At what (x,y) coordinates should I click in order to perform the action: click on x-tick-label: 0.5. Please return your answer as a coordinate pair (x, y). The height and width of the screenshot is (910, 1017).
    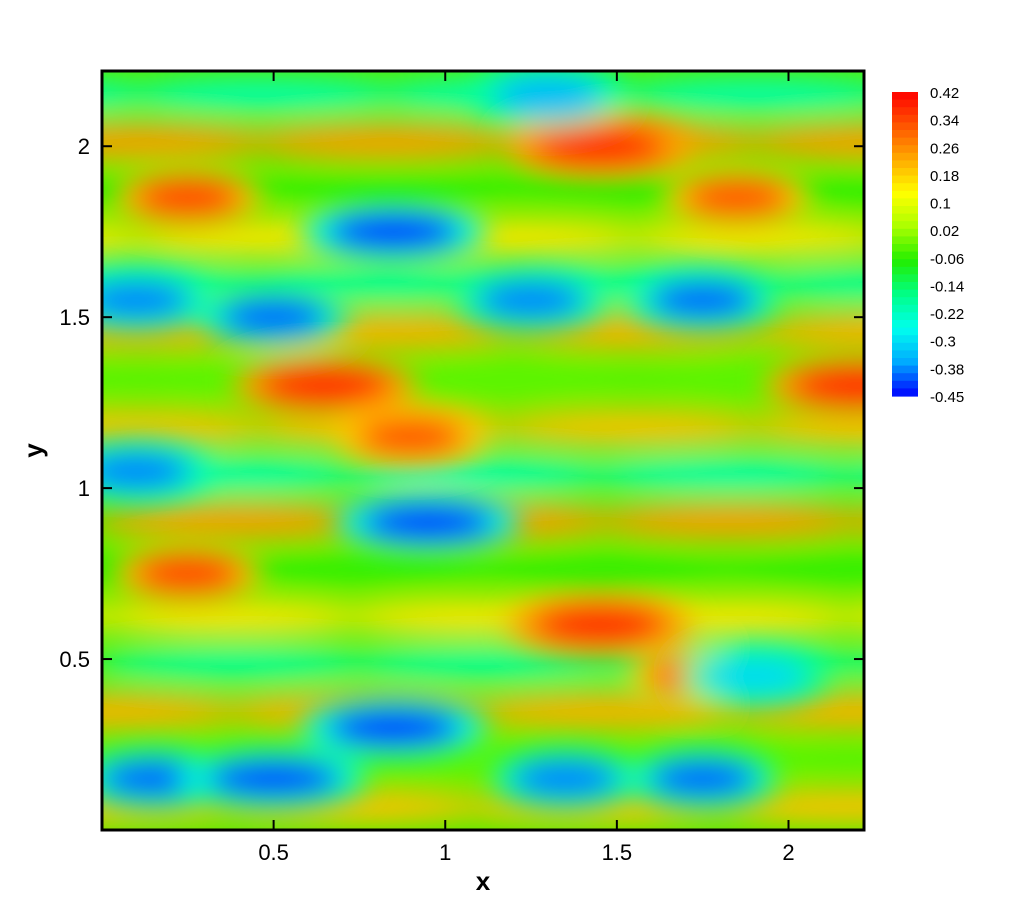
    Looking at the image, I should click on (273, 852).